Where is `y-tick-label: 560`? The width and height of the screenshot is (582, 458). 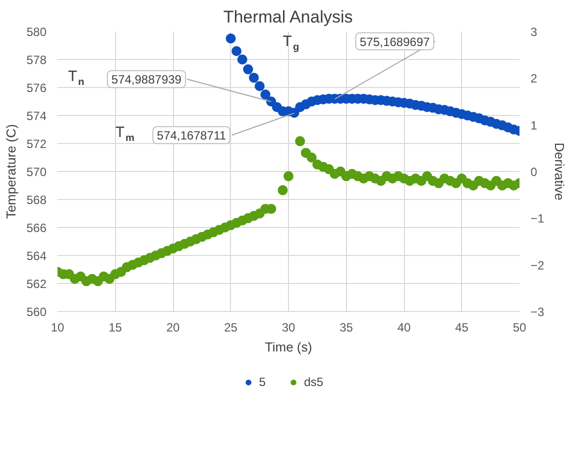
y-tick-label: 560 is located at coordinates (36, 312).